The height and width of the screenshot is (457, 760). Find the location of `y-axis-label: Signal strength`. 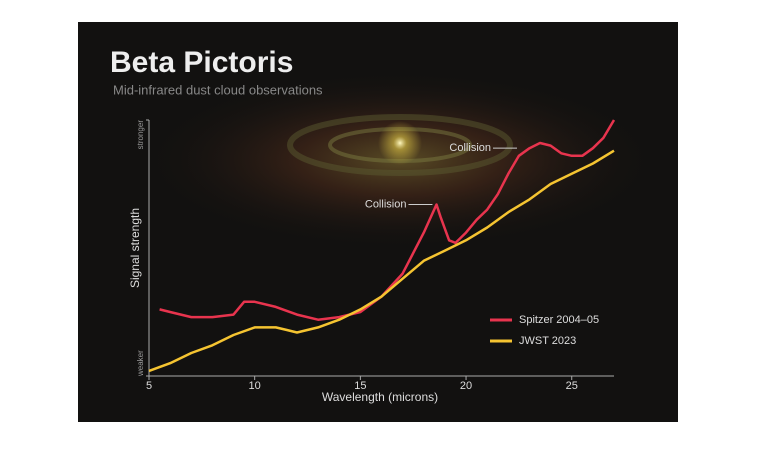

y-axis-label: Signal strength is located at coordinates (135, 248).